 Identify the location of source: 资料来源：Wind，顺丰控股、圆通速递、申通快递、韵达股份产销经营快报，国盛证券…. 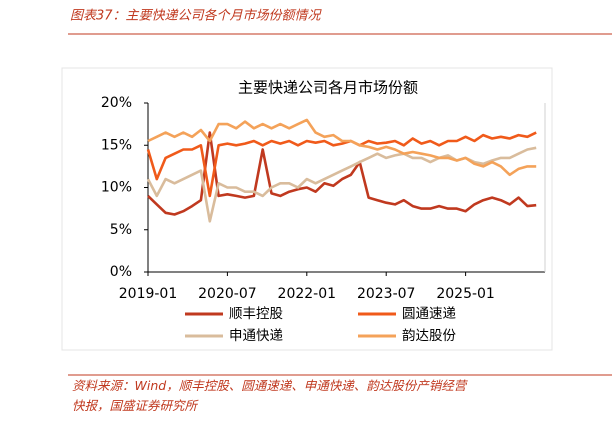
(270, 395).